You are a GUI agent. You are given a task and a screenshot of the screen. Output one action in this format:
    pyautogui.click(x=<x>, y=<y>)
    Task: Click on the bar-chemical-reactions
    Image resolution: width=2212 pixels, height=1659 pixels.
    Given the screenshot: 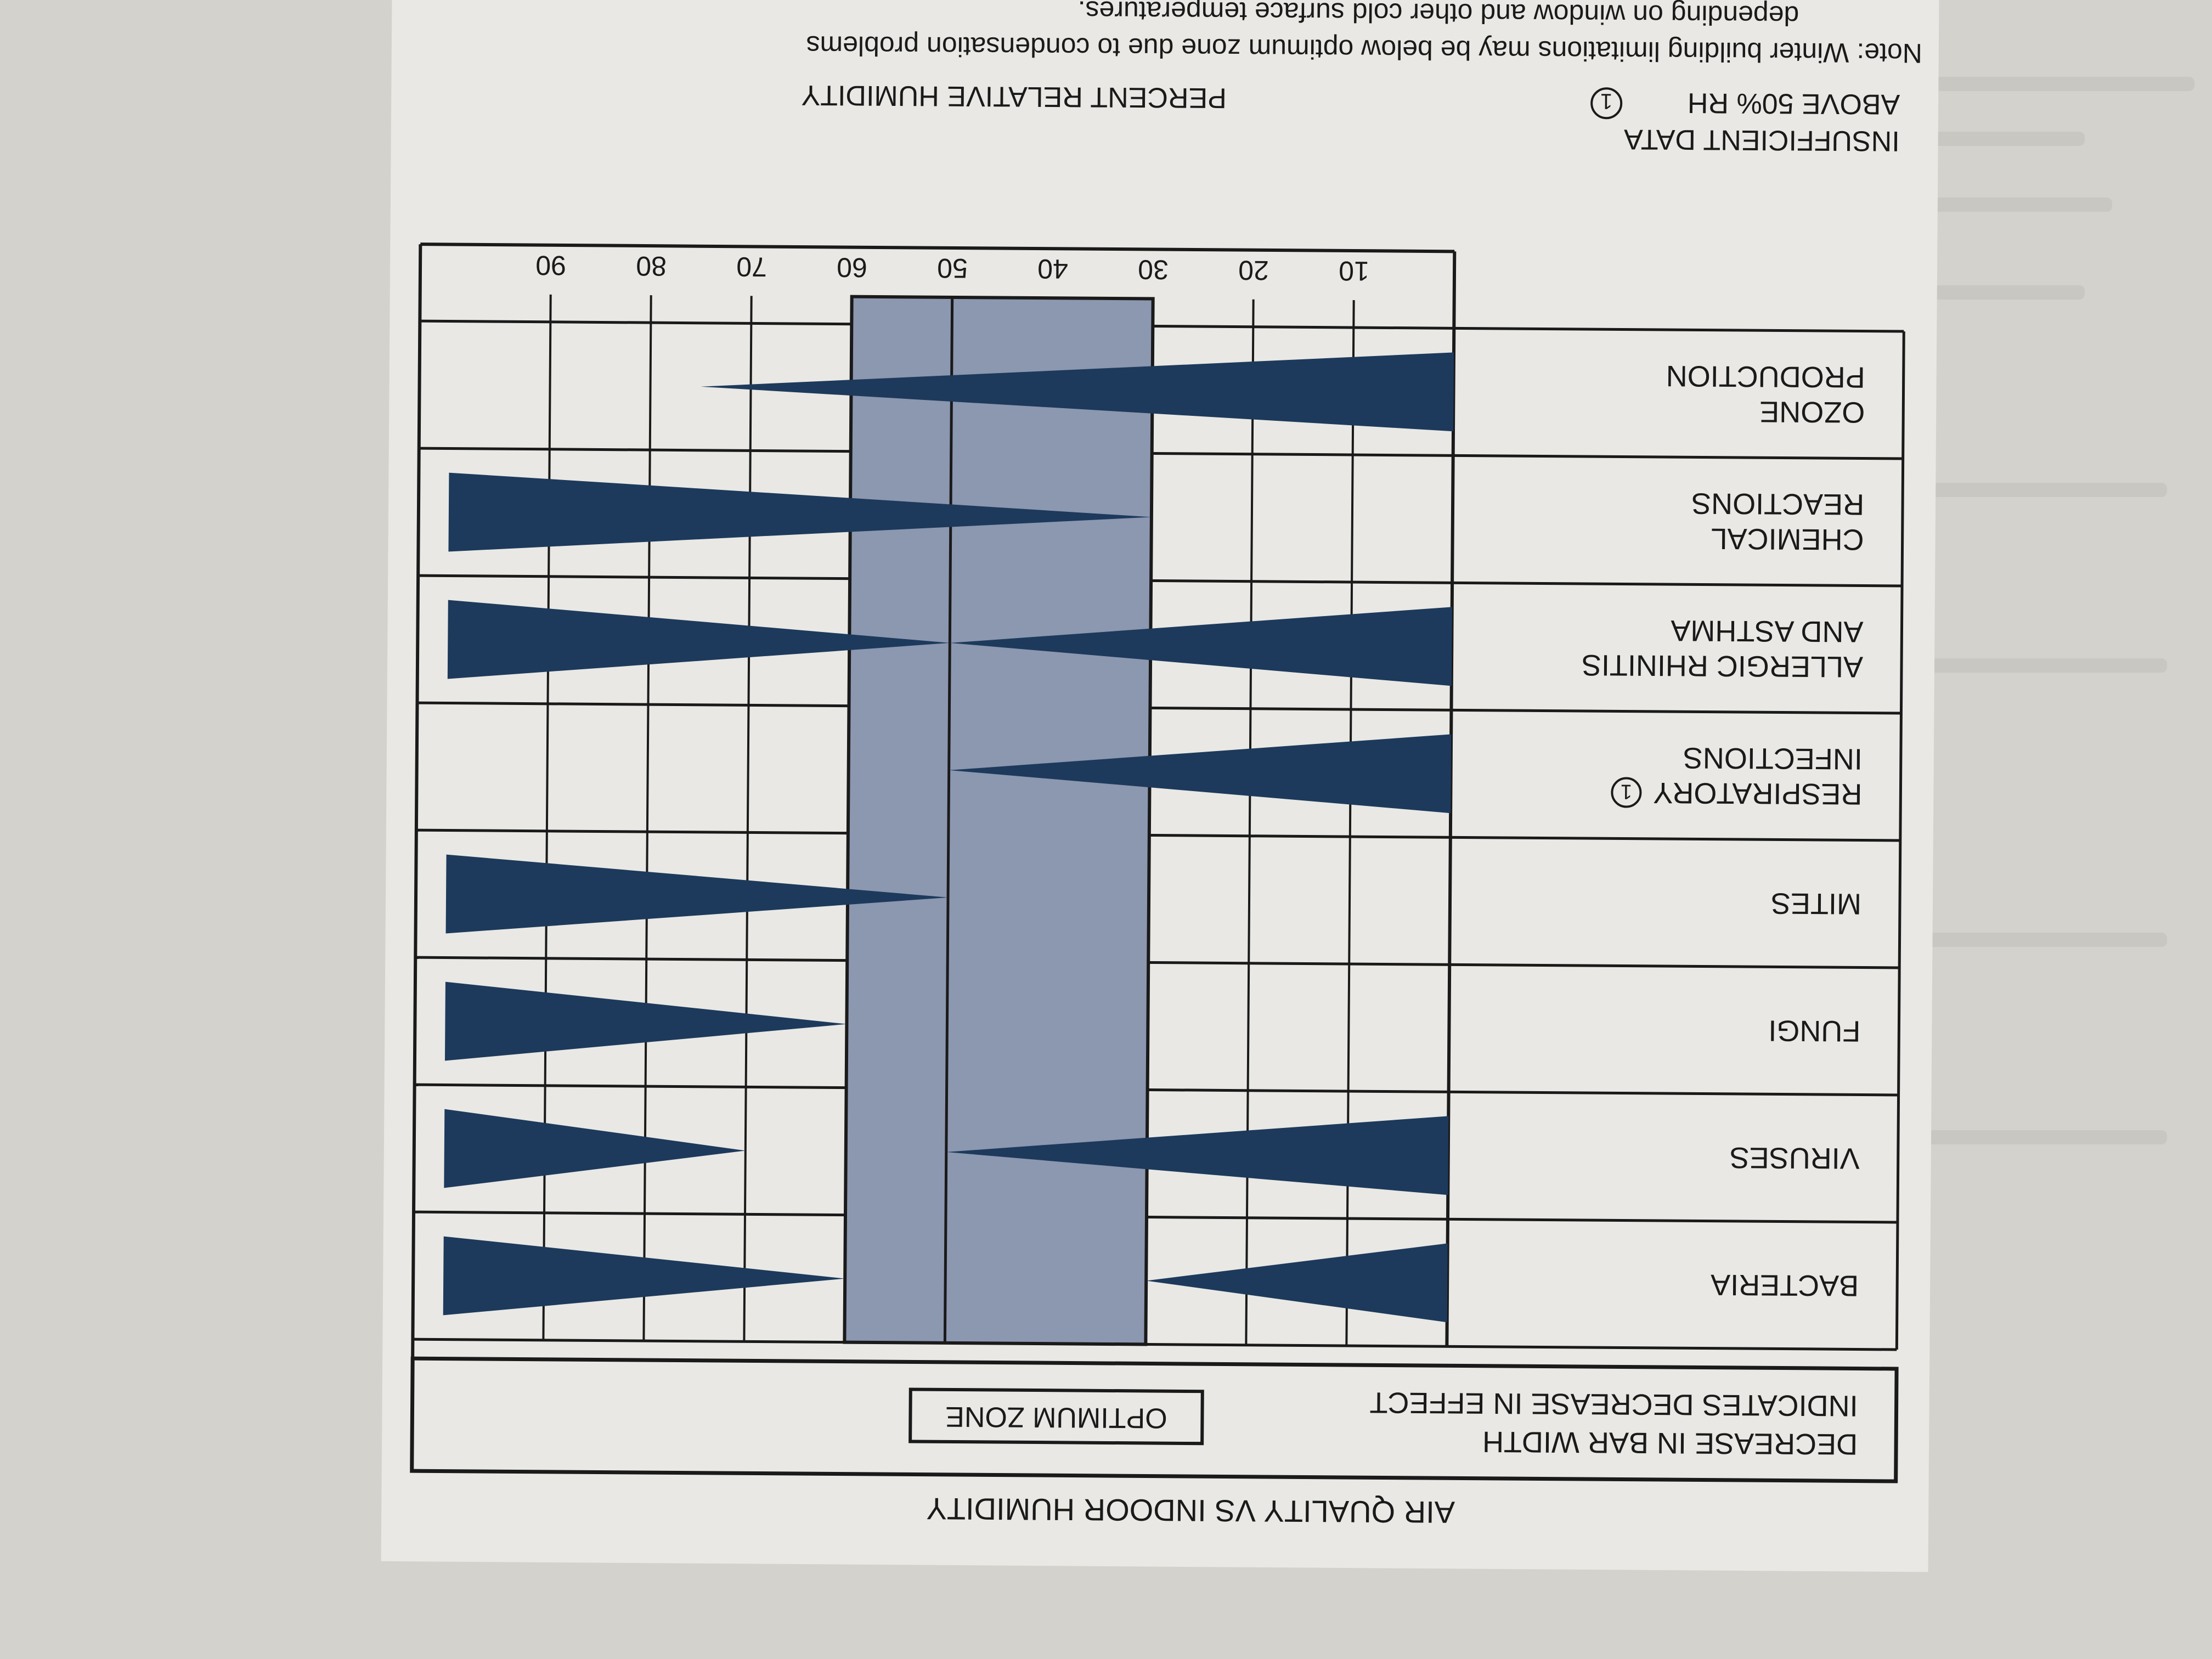 What is the action you would take?
    pyautogui.click(x=800, y=512)
    